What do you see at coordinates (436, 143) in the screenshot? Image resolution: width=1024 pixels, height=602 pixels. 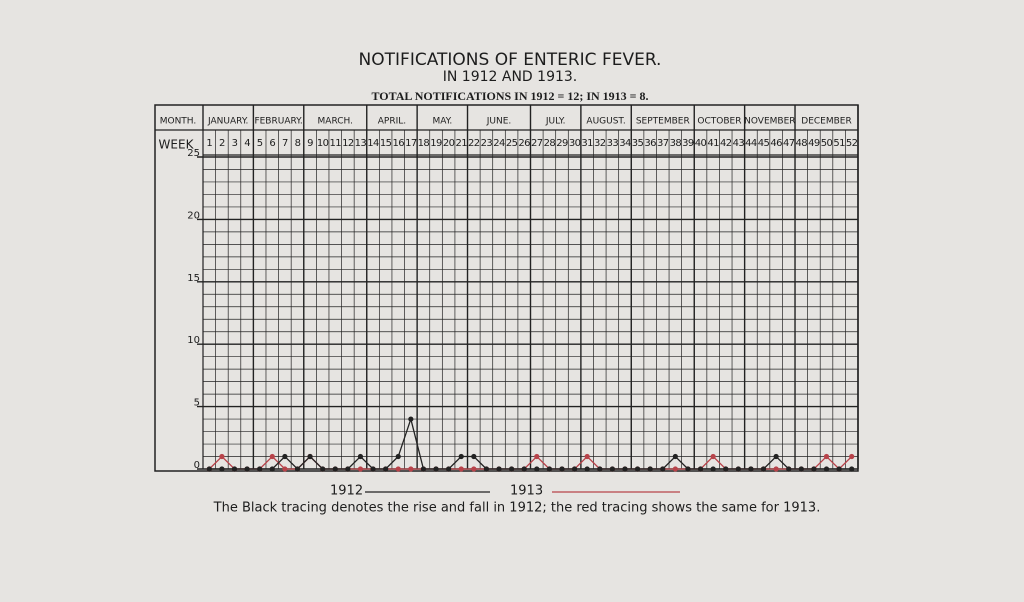 I see `x-tick-label: 19` at bounding box center [436, 143].